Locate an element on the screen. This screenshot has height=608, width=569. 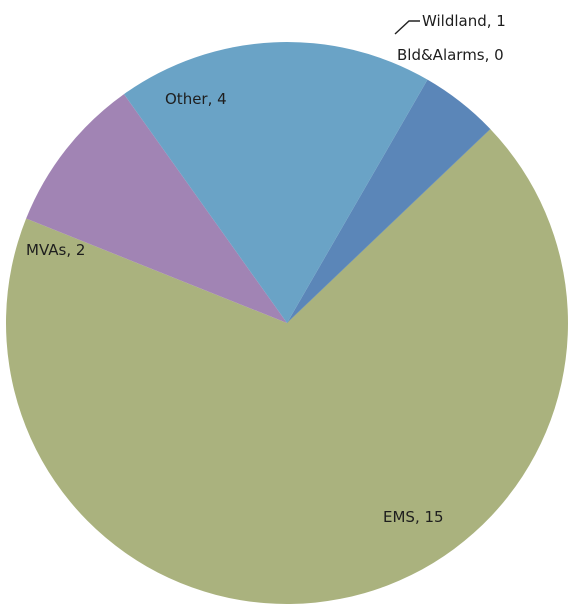
leader-line-wildland is located at coordinates (407, 27).